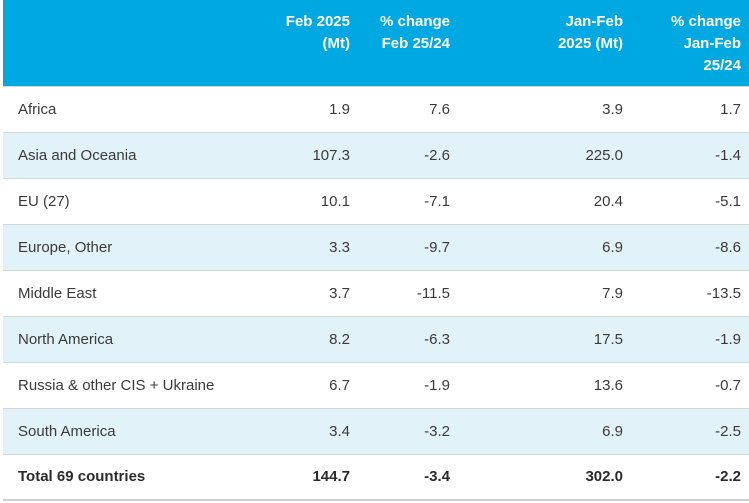 This screenshot has height=503, width=749. I want to click on table-row-total: Total 69 countries 144.7 -3.4 302.0 -2.2, so click(376, 477).